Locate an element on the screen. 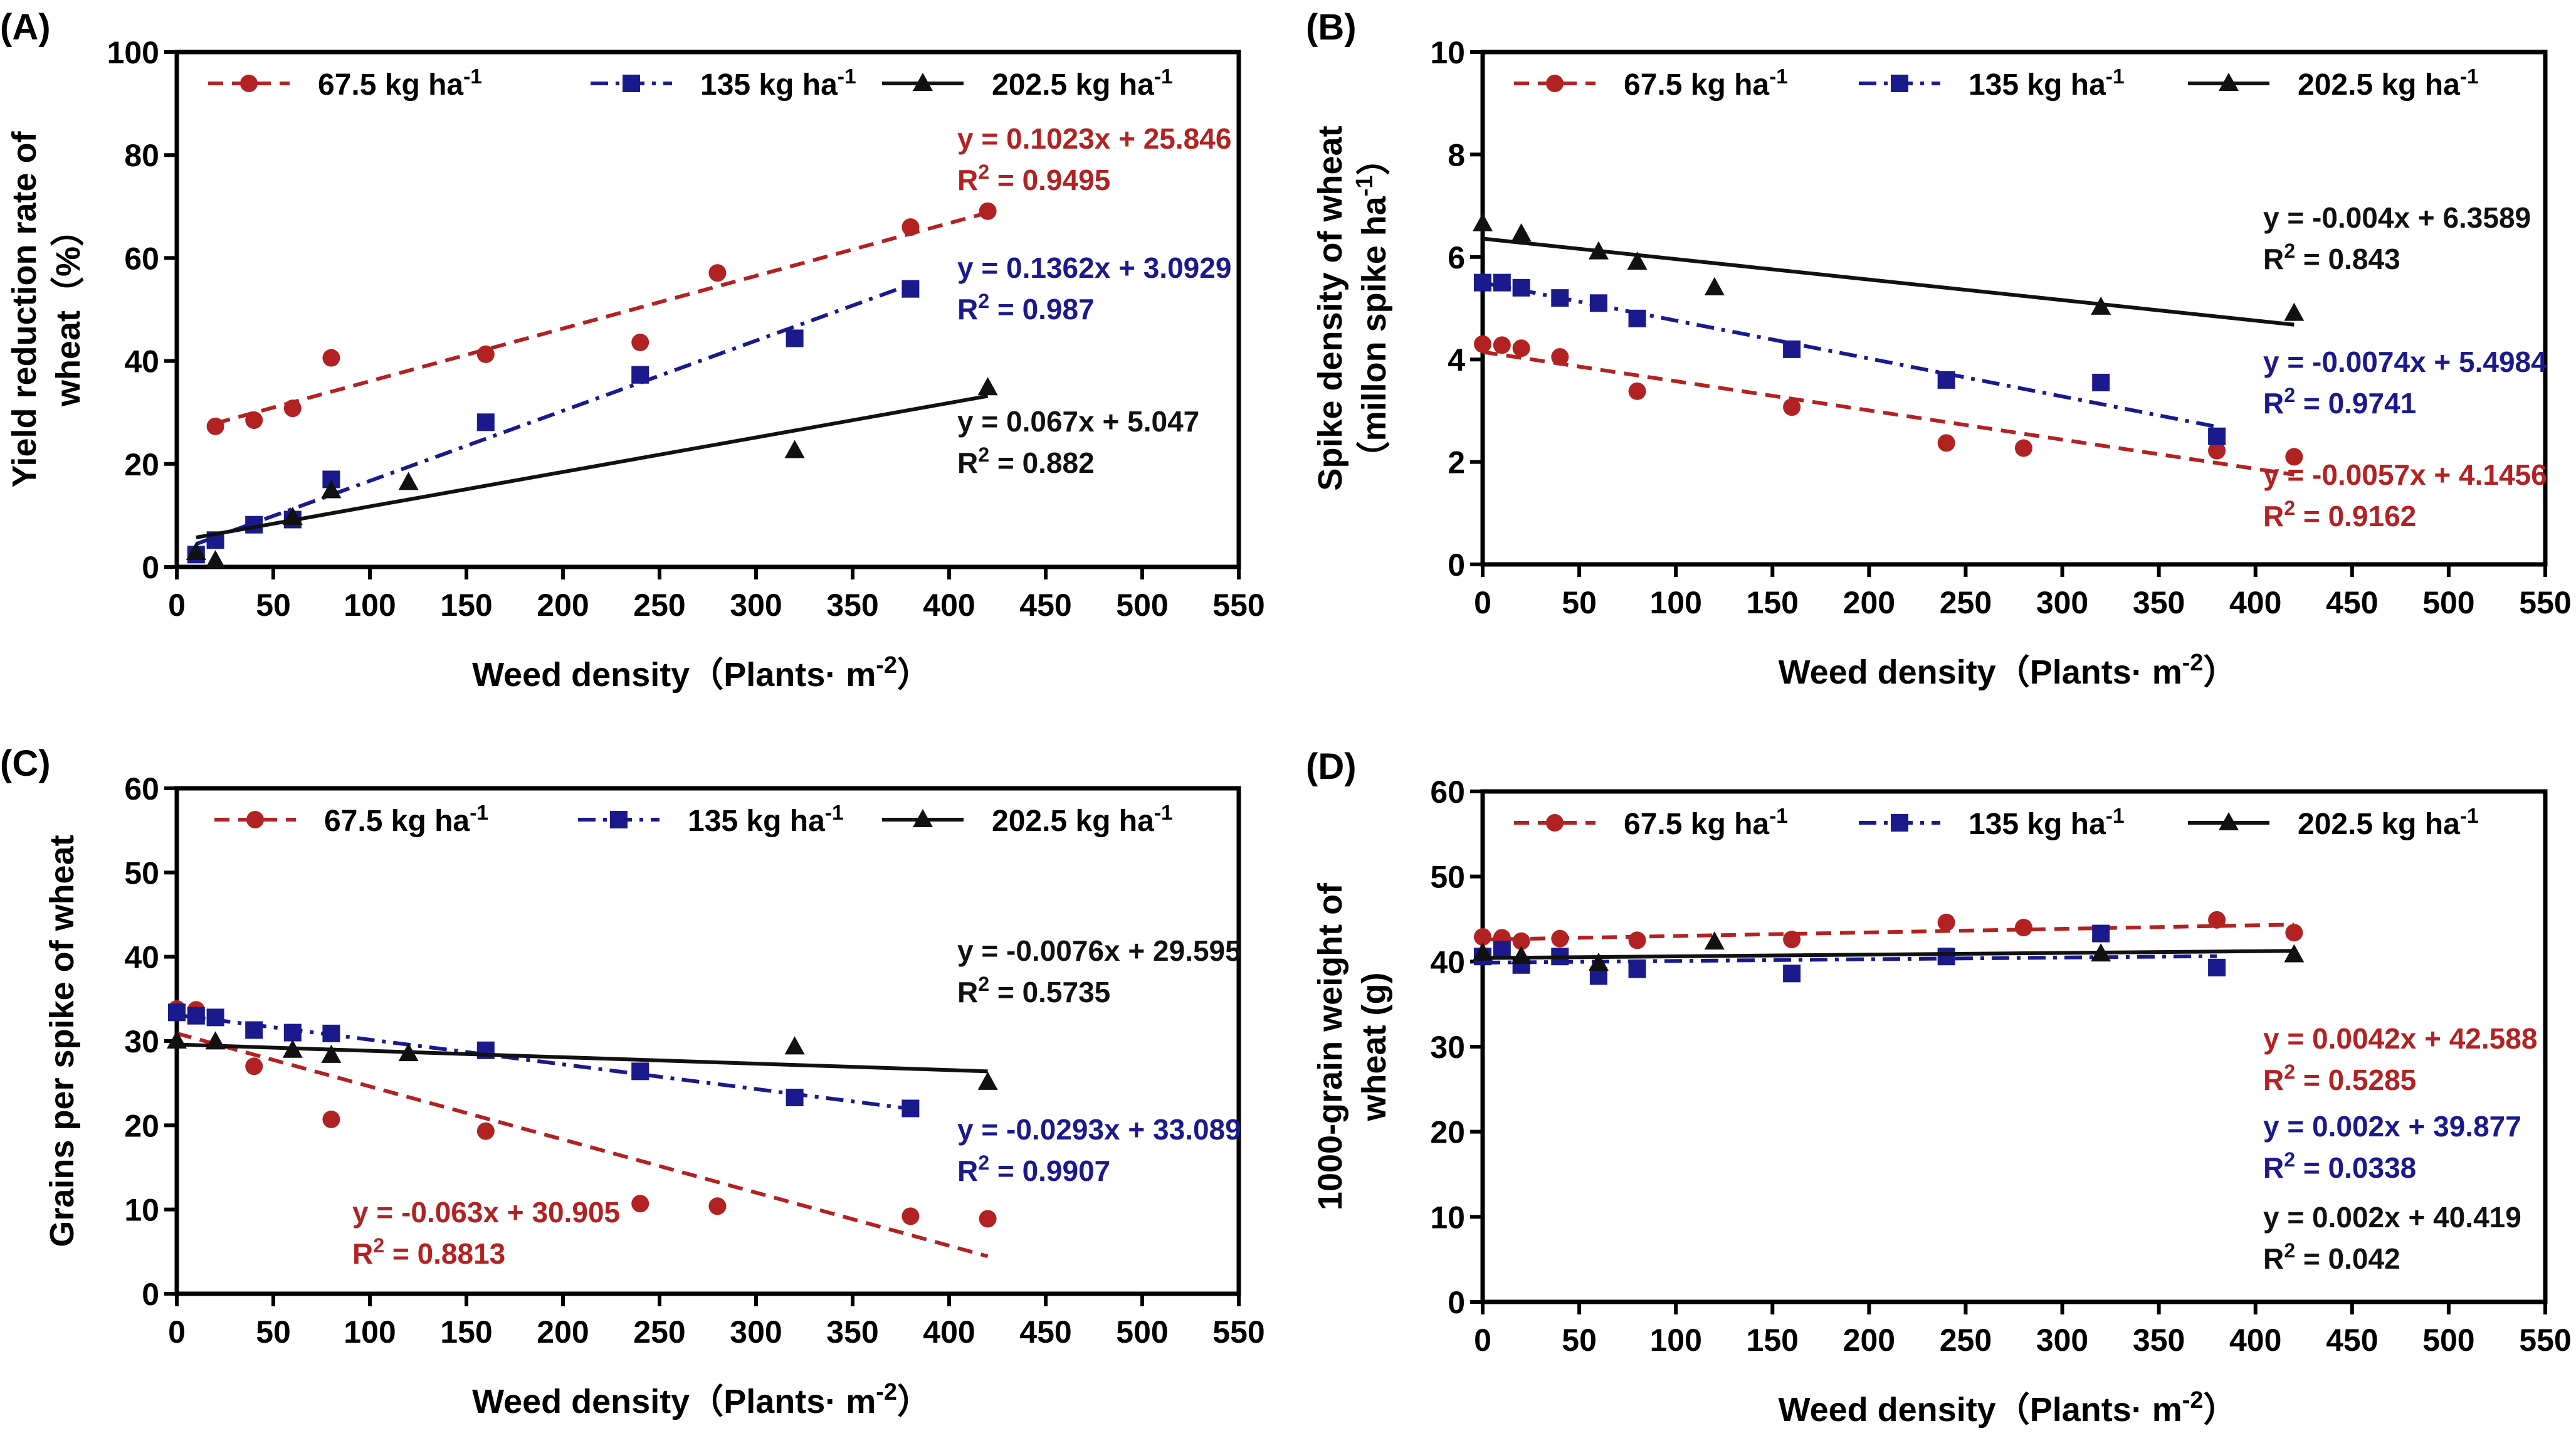 The image size is (2576, 1438). fit-r-squared: R2 = 0.882 is located at coordinates (1026, 461).